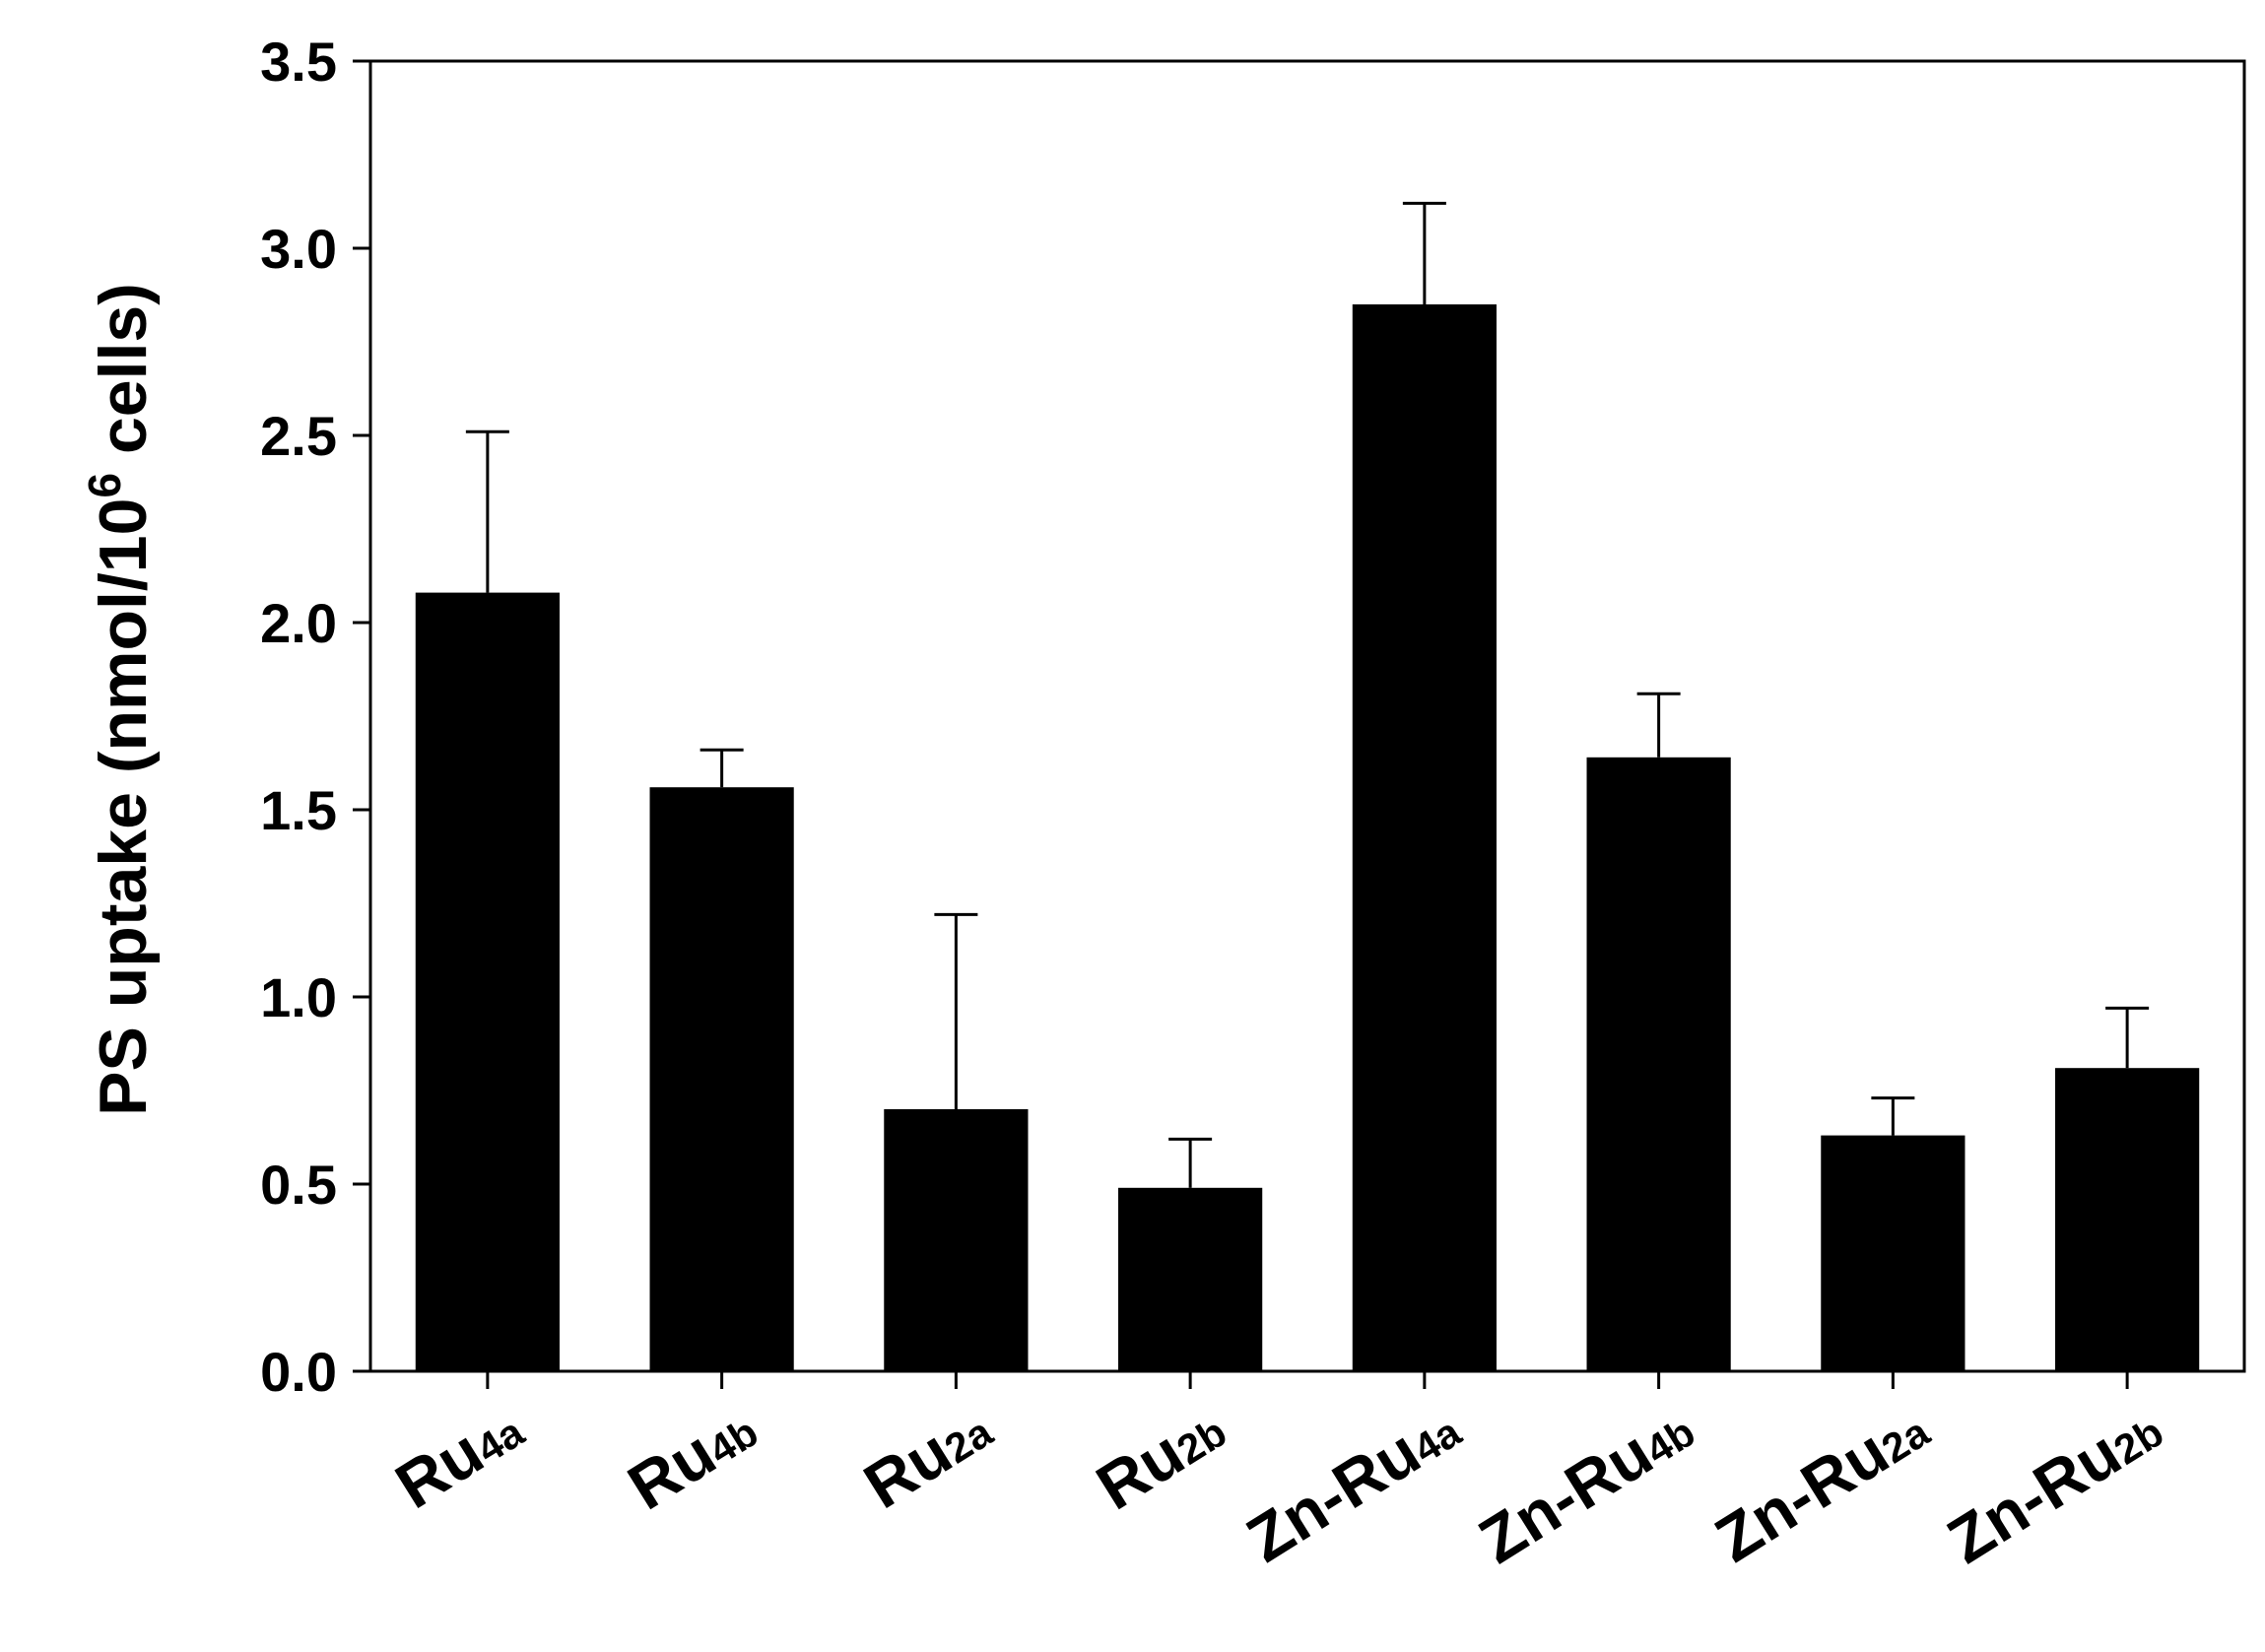  Describe the element at coordinates (298, 436) in the screenshot. I see `y-tick-label-5: 2.5` at that location.